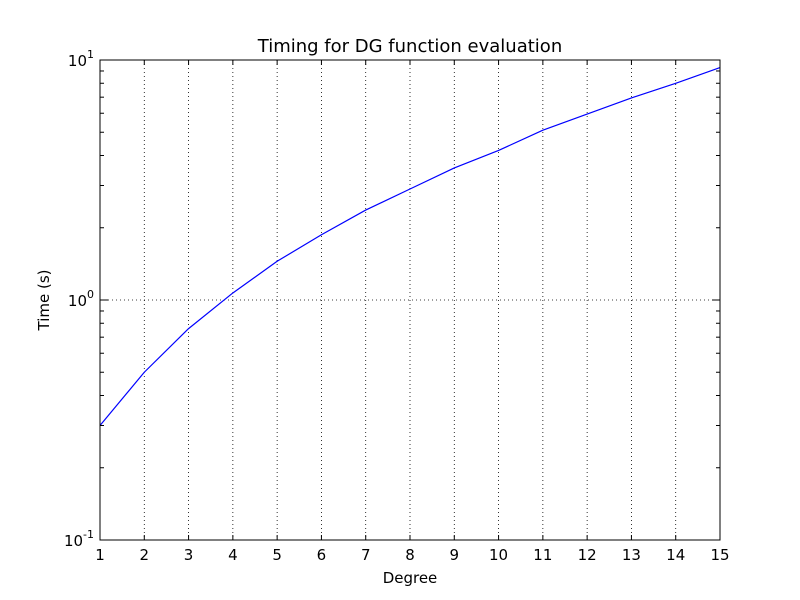 The width and height of the screenshot is (800, 600). What do you see at coordinates (498, 555) in the screenshot?
I see `x-tick-label: 10` at bounding box center [498, 555].